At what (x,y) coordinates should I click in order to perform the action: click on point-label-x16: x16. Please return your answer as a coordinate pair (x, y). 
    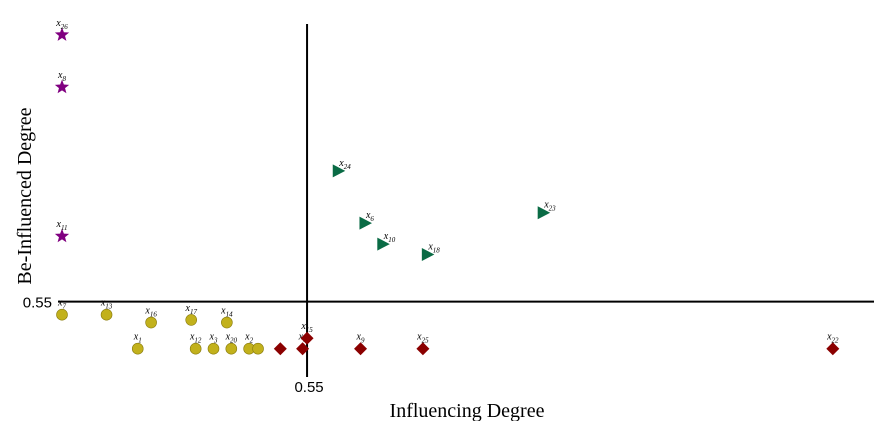
    Looking at the image, I should click on (150, 312).